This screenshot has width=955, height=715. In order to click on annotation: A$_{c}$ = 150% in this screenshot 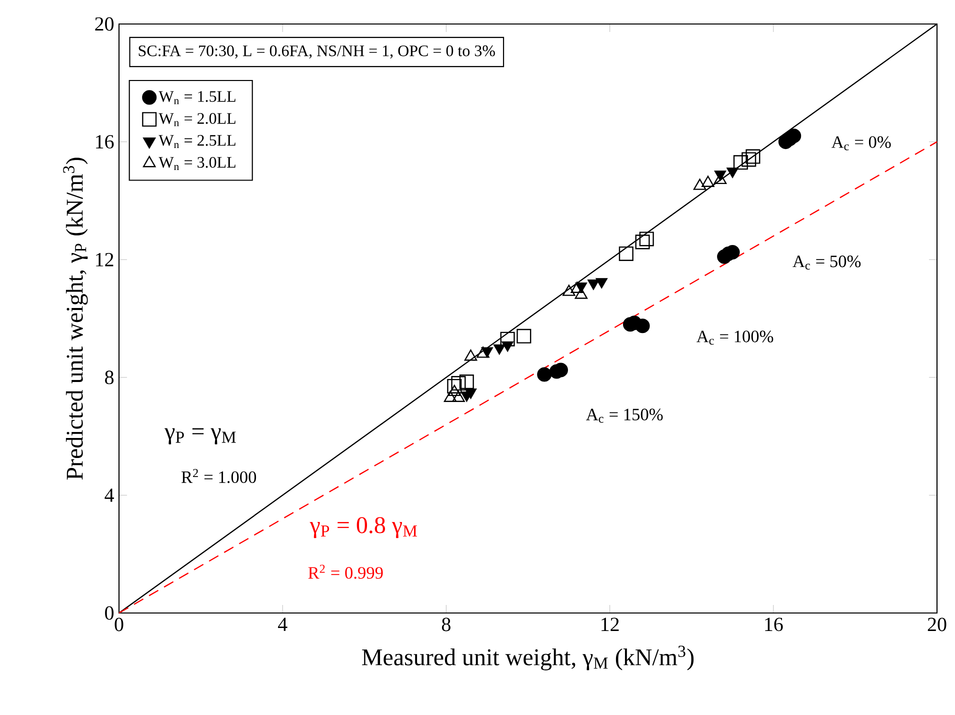, I will do `click(624, 415)`.